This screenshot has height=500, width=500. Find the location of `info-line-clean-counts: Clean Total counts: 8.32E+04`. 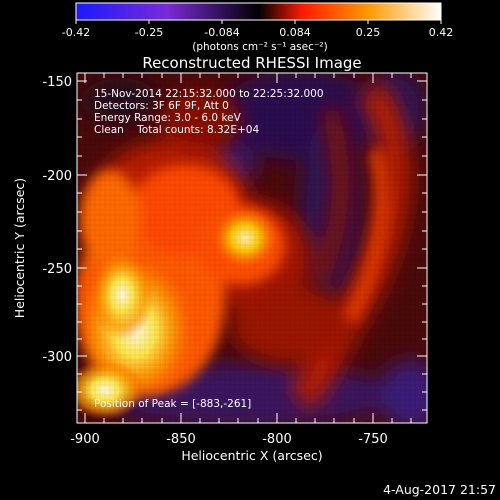

info-line-clean-counts: Clean Total counts: 8.32E+04 is located at coordinates (176, 130).